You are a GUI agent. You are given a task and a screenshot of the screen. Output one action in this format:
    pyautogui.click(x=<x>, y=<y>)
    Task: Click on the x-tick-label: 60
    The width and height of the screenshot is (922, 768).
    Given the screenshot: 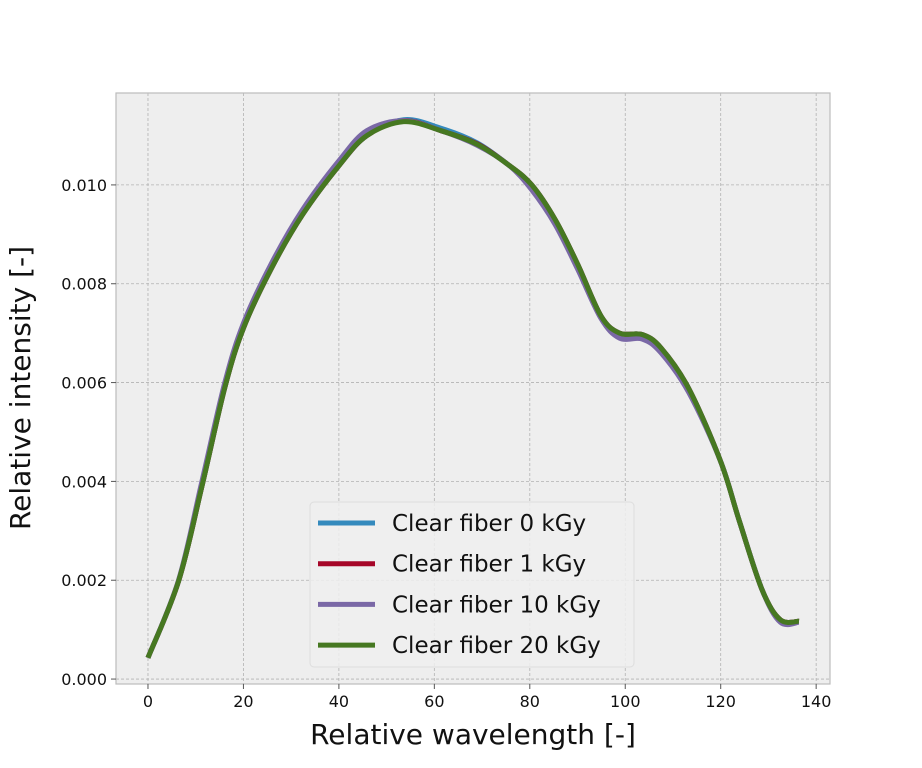 What is the action you would take?
    pyautogui.click(x=434, y=701)
    